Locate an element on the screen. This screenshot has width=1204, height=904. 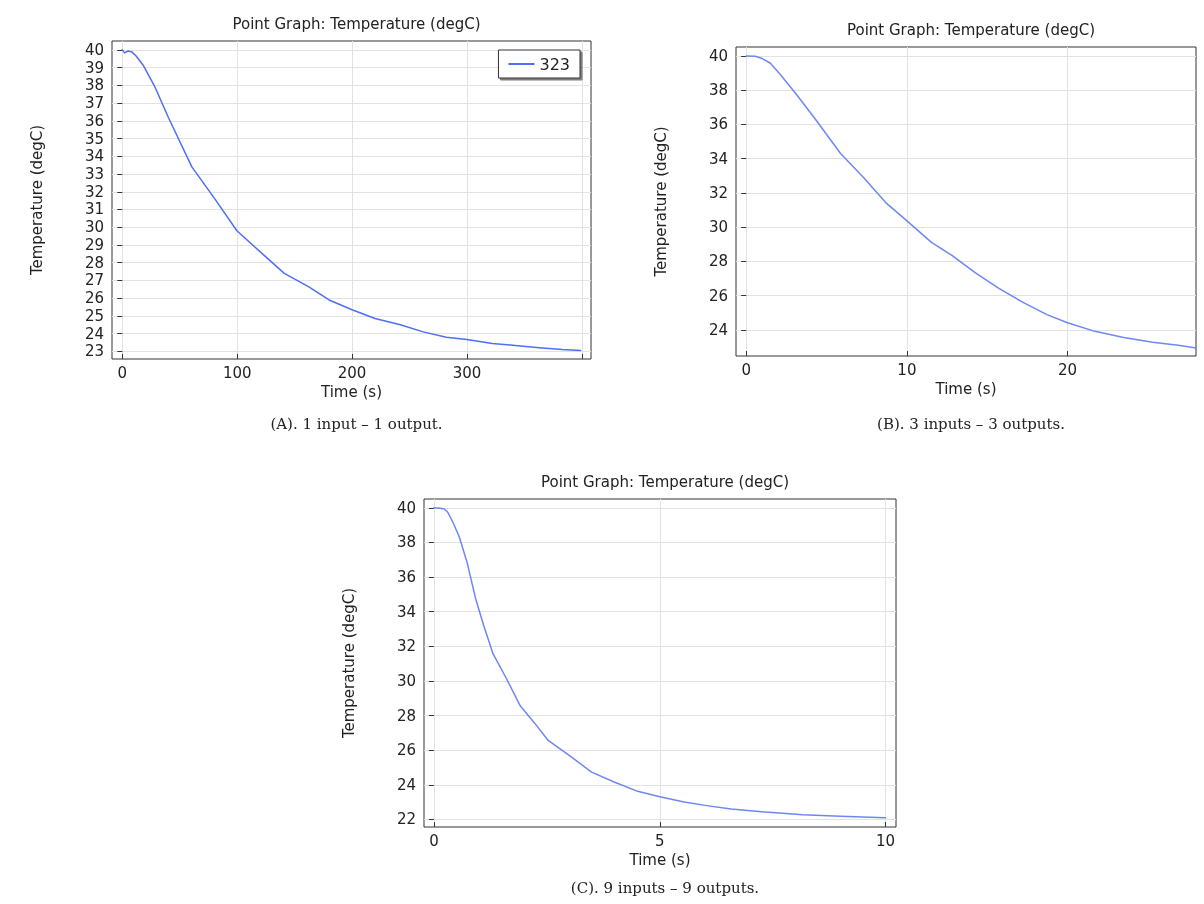
legend-label: 323 is located at coordinates (555, 64).